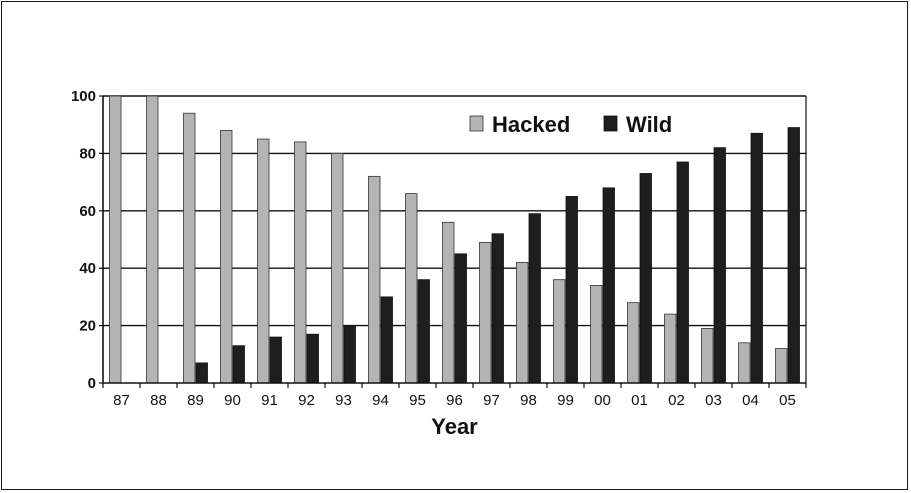 The image size is (911, 493). What do you see at coordinates (639, 400) in the screenshot?
I see `x-tick-label: 01` at bounding box center [639, 400].